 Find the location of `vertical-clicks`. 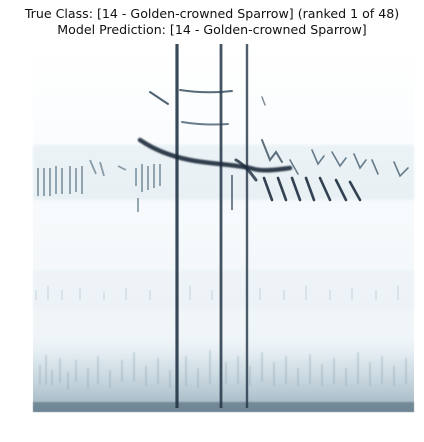

vertical-clicks is located at coordinates (212, 226).